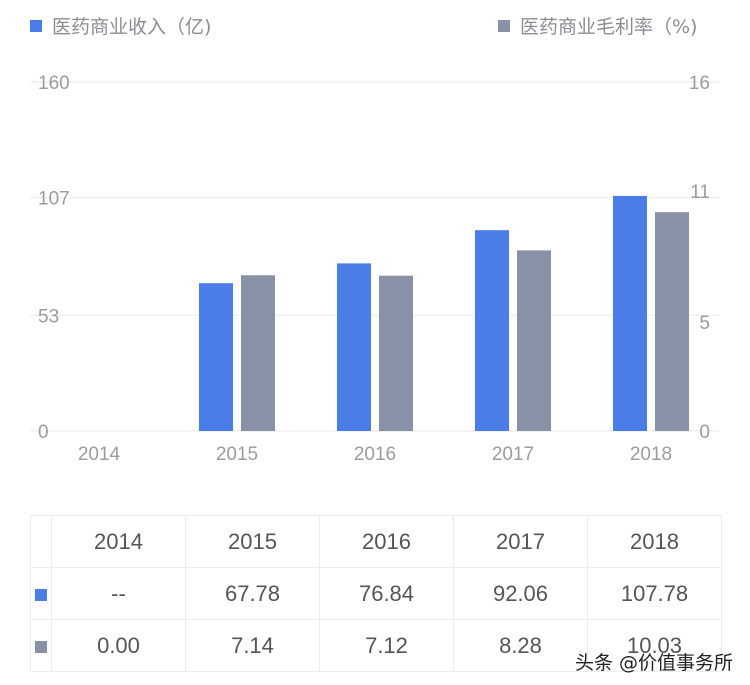 This screenshot has width=750, height=685. What do you see at coordinates (252, 645) in the screenshot?
I see `table-cell: 7.14` at bounding box center [252, 645].